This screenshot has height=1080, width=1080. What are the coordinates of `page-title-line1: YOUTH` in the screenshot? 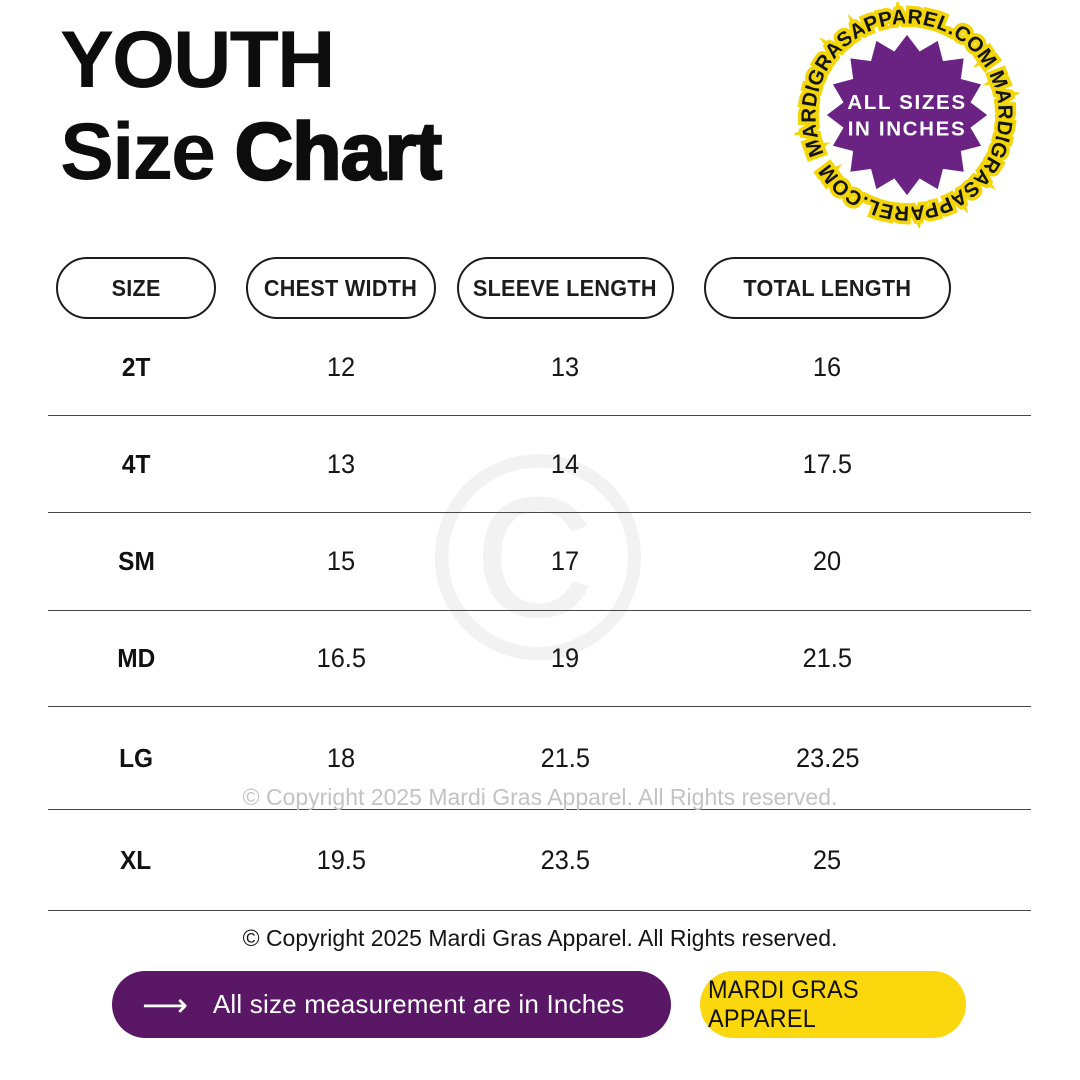 It's located at (198, 60).